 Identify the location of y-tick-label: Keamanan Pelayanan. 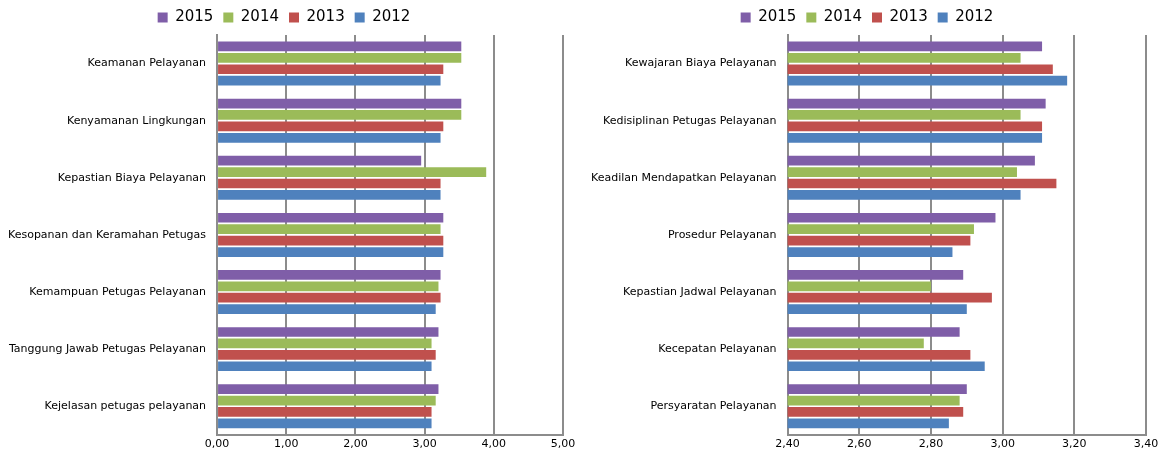
(147, 63).